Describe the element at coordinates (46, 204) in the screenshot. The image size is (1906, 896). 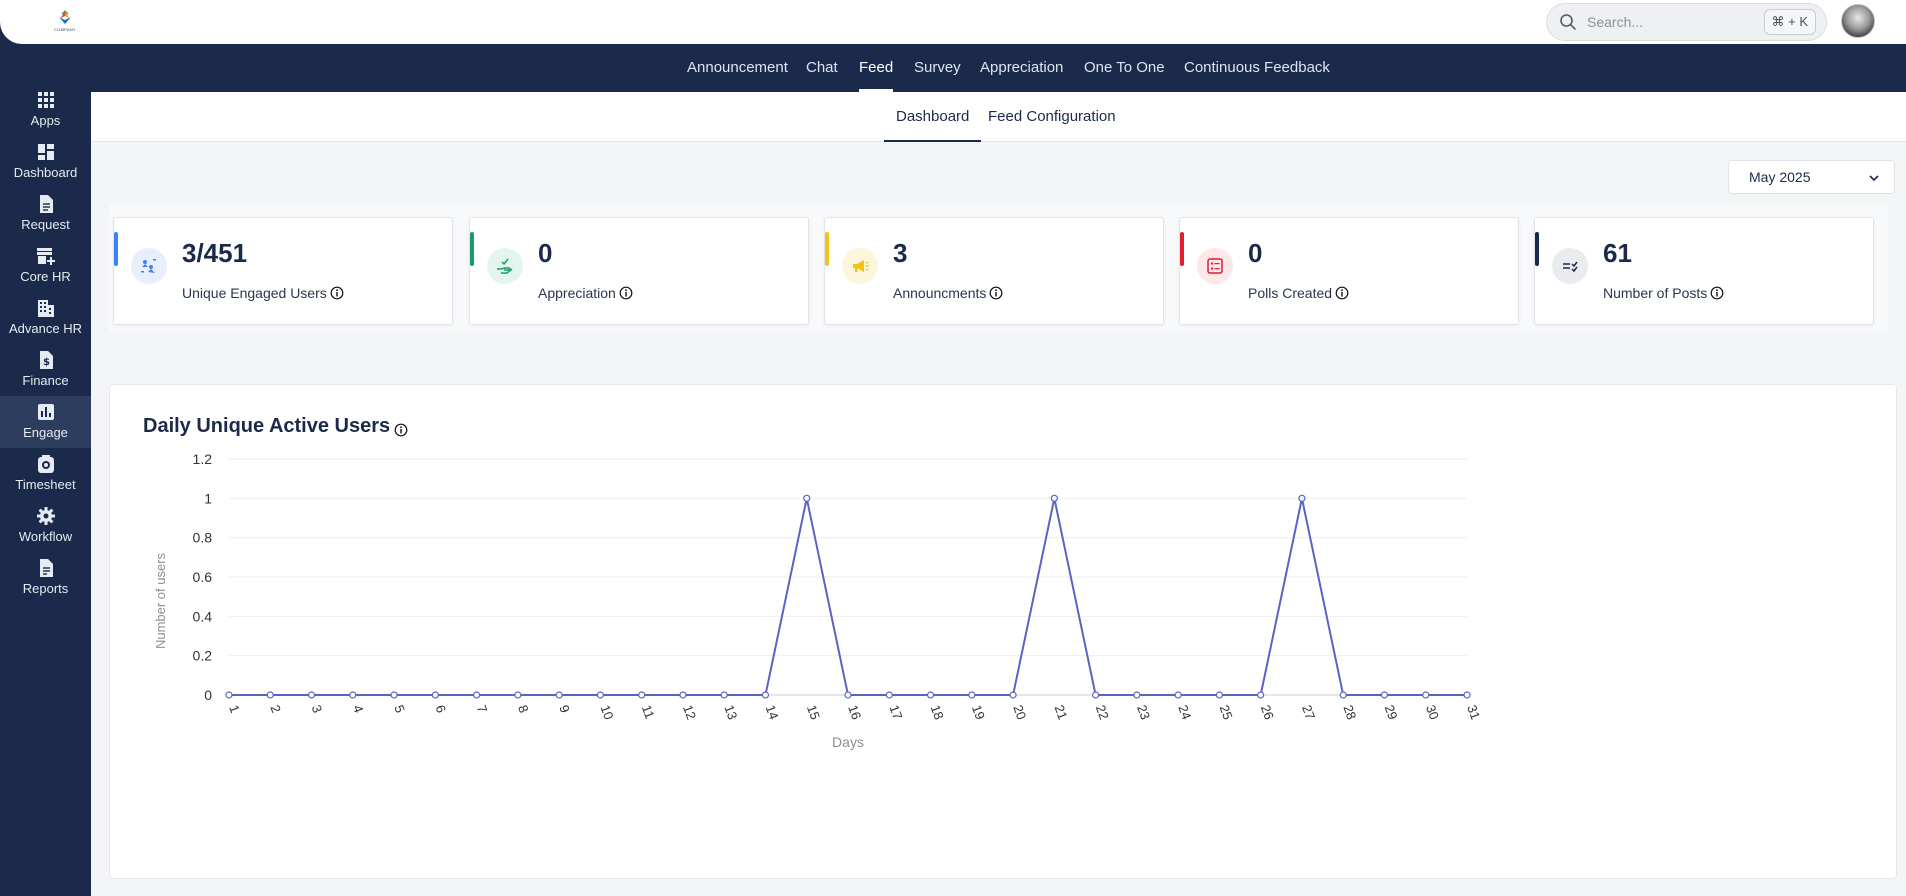
I see `document-icon` at that location.